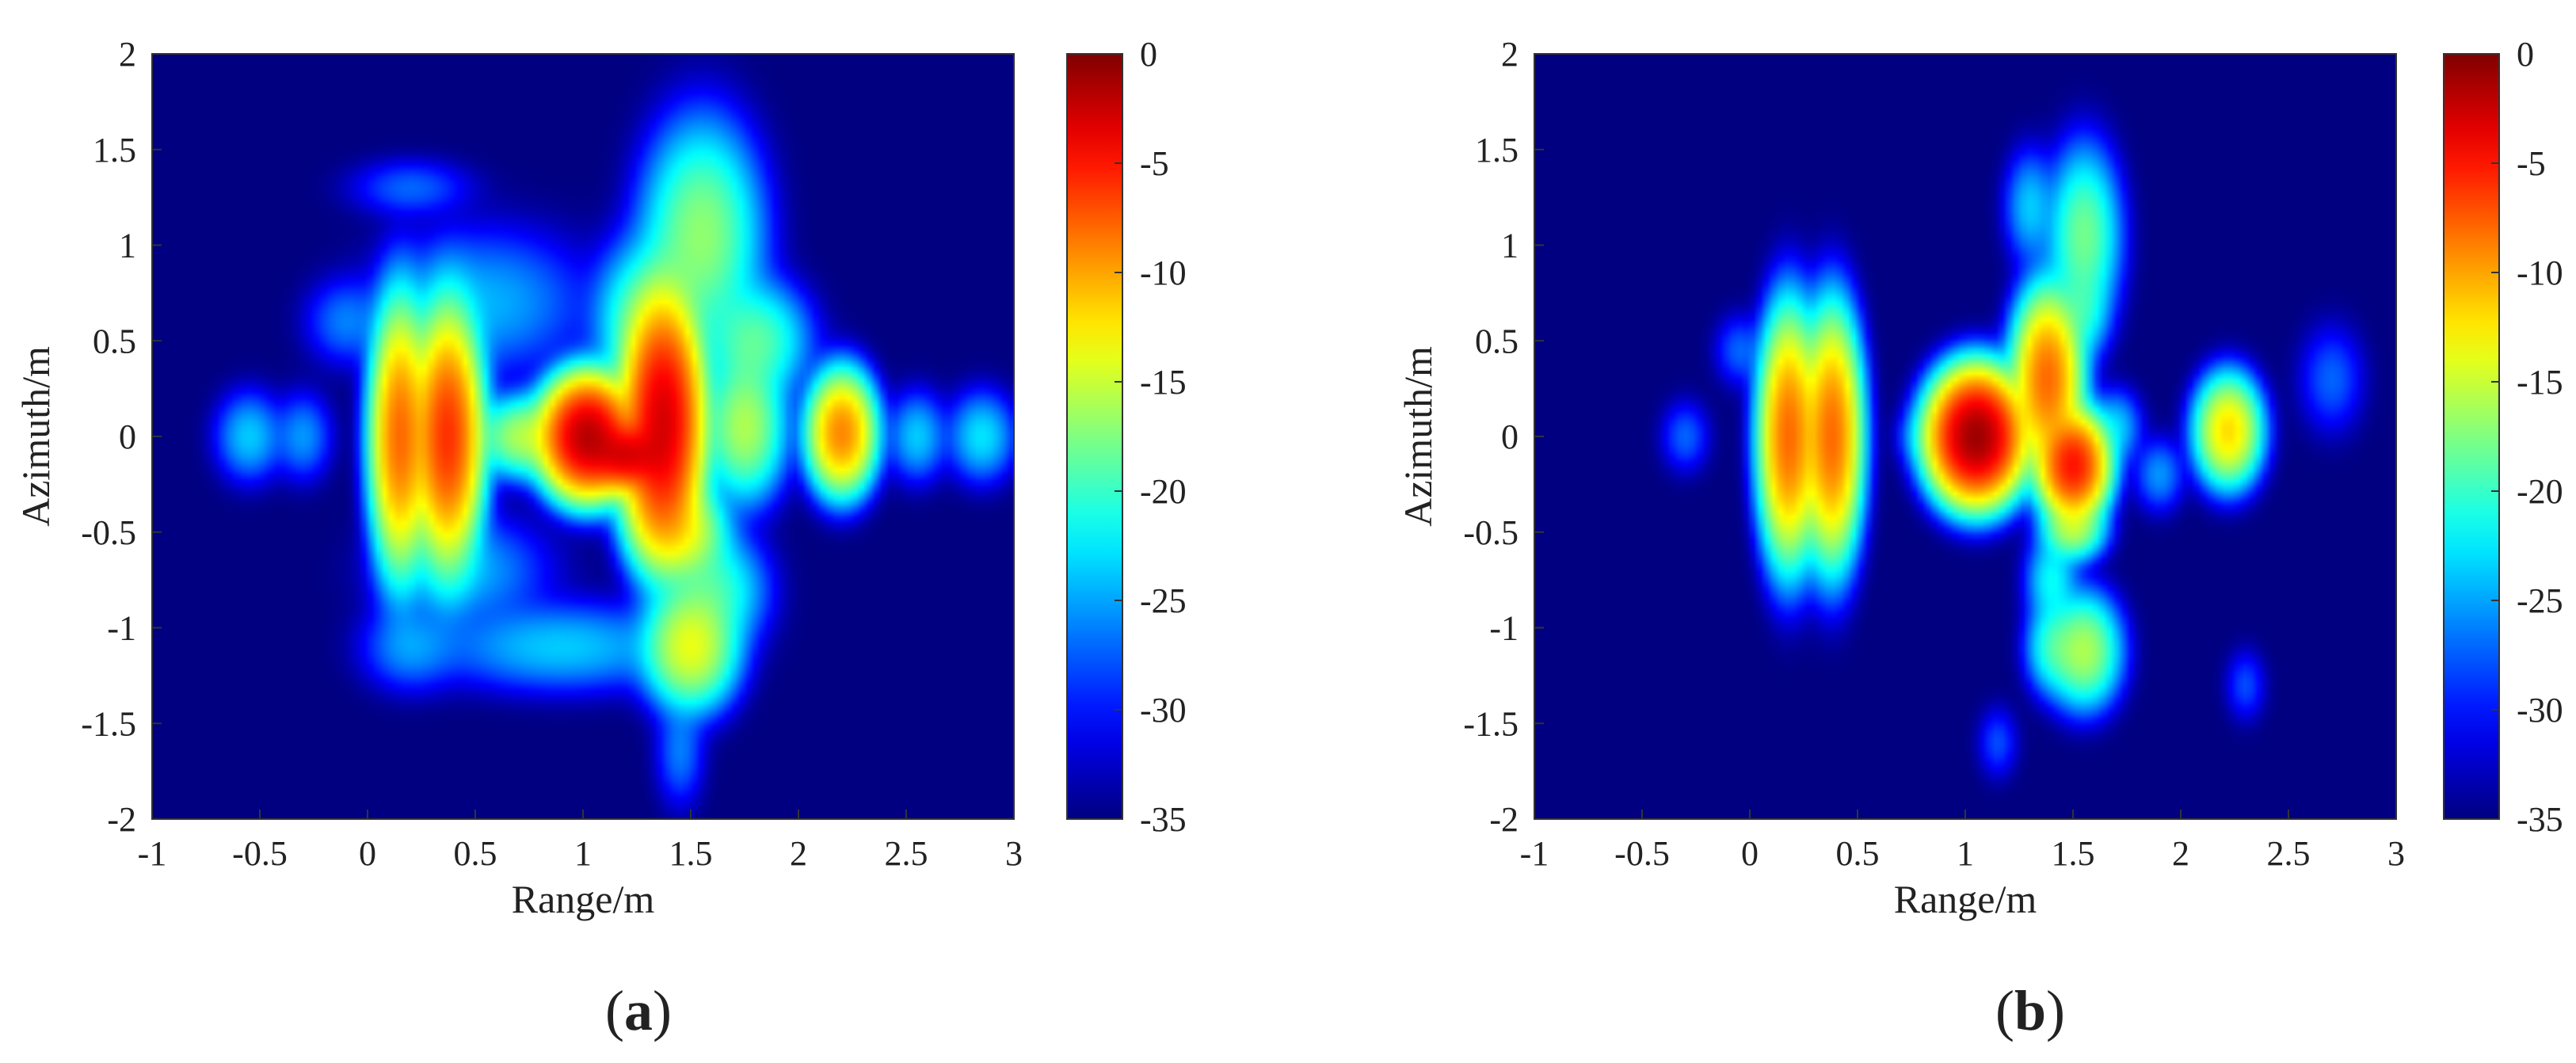  I want to click on panel-label-letter: a, so click(638, 1011).